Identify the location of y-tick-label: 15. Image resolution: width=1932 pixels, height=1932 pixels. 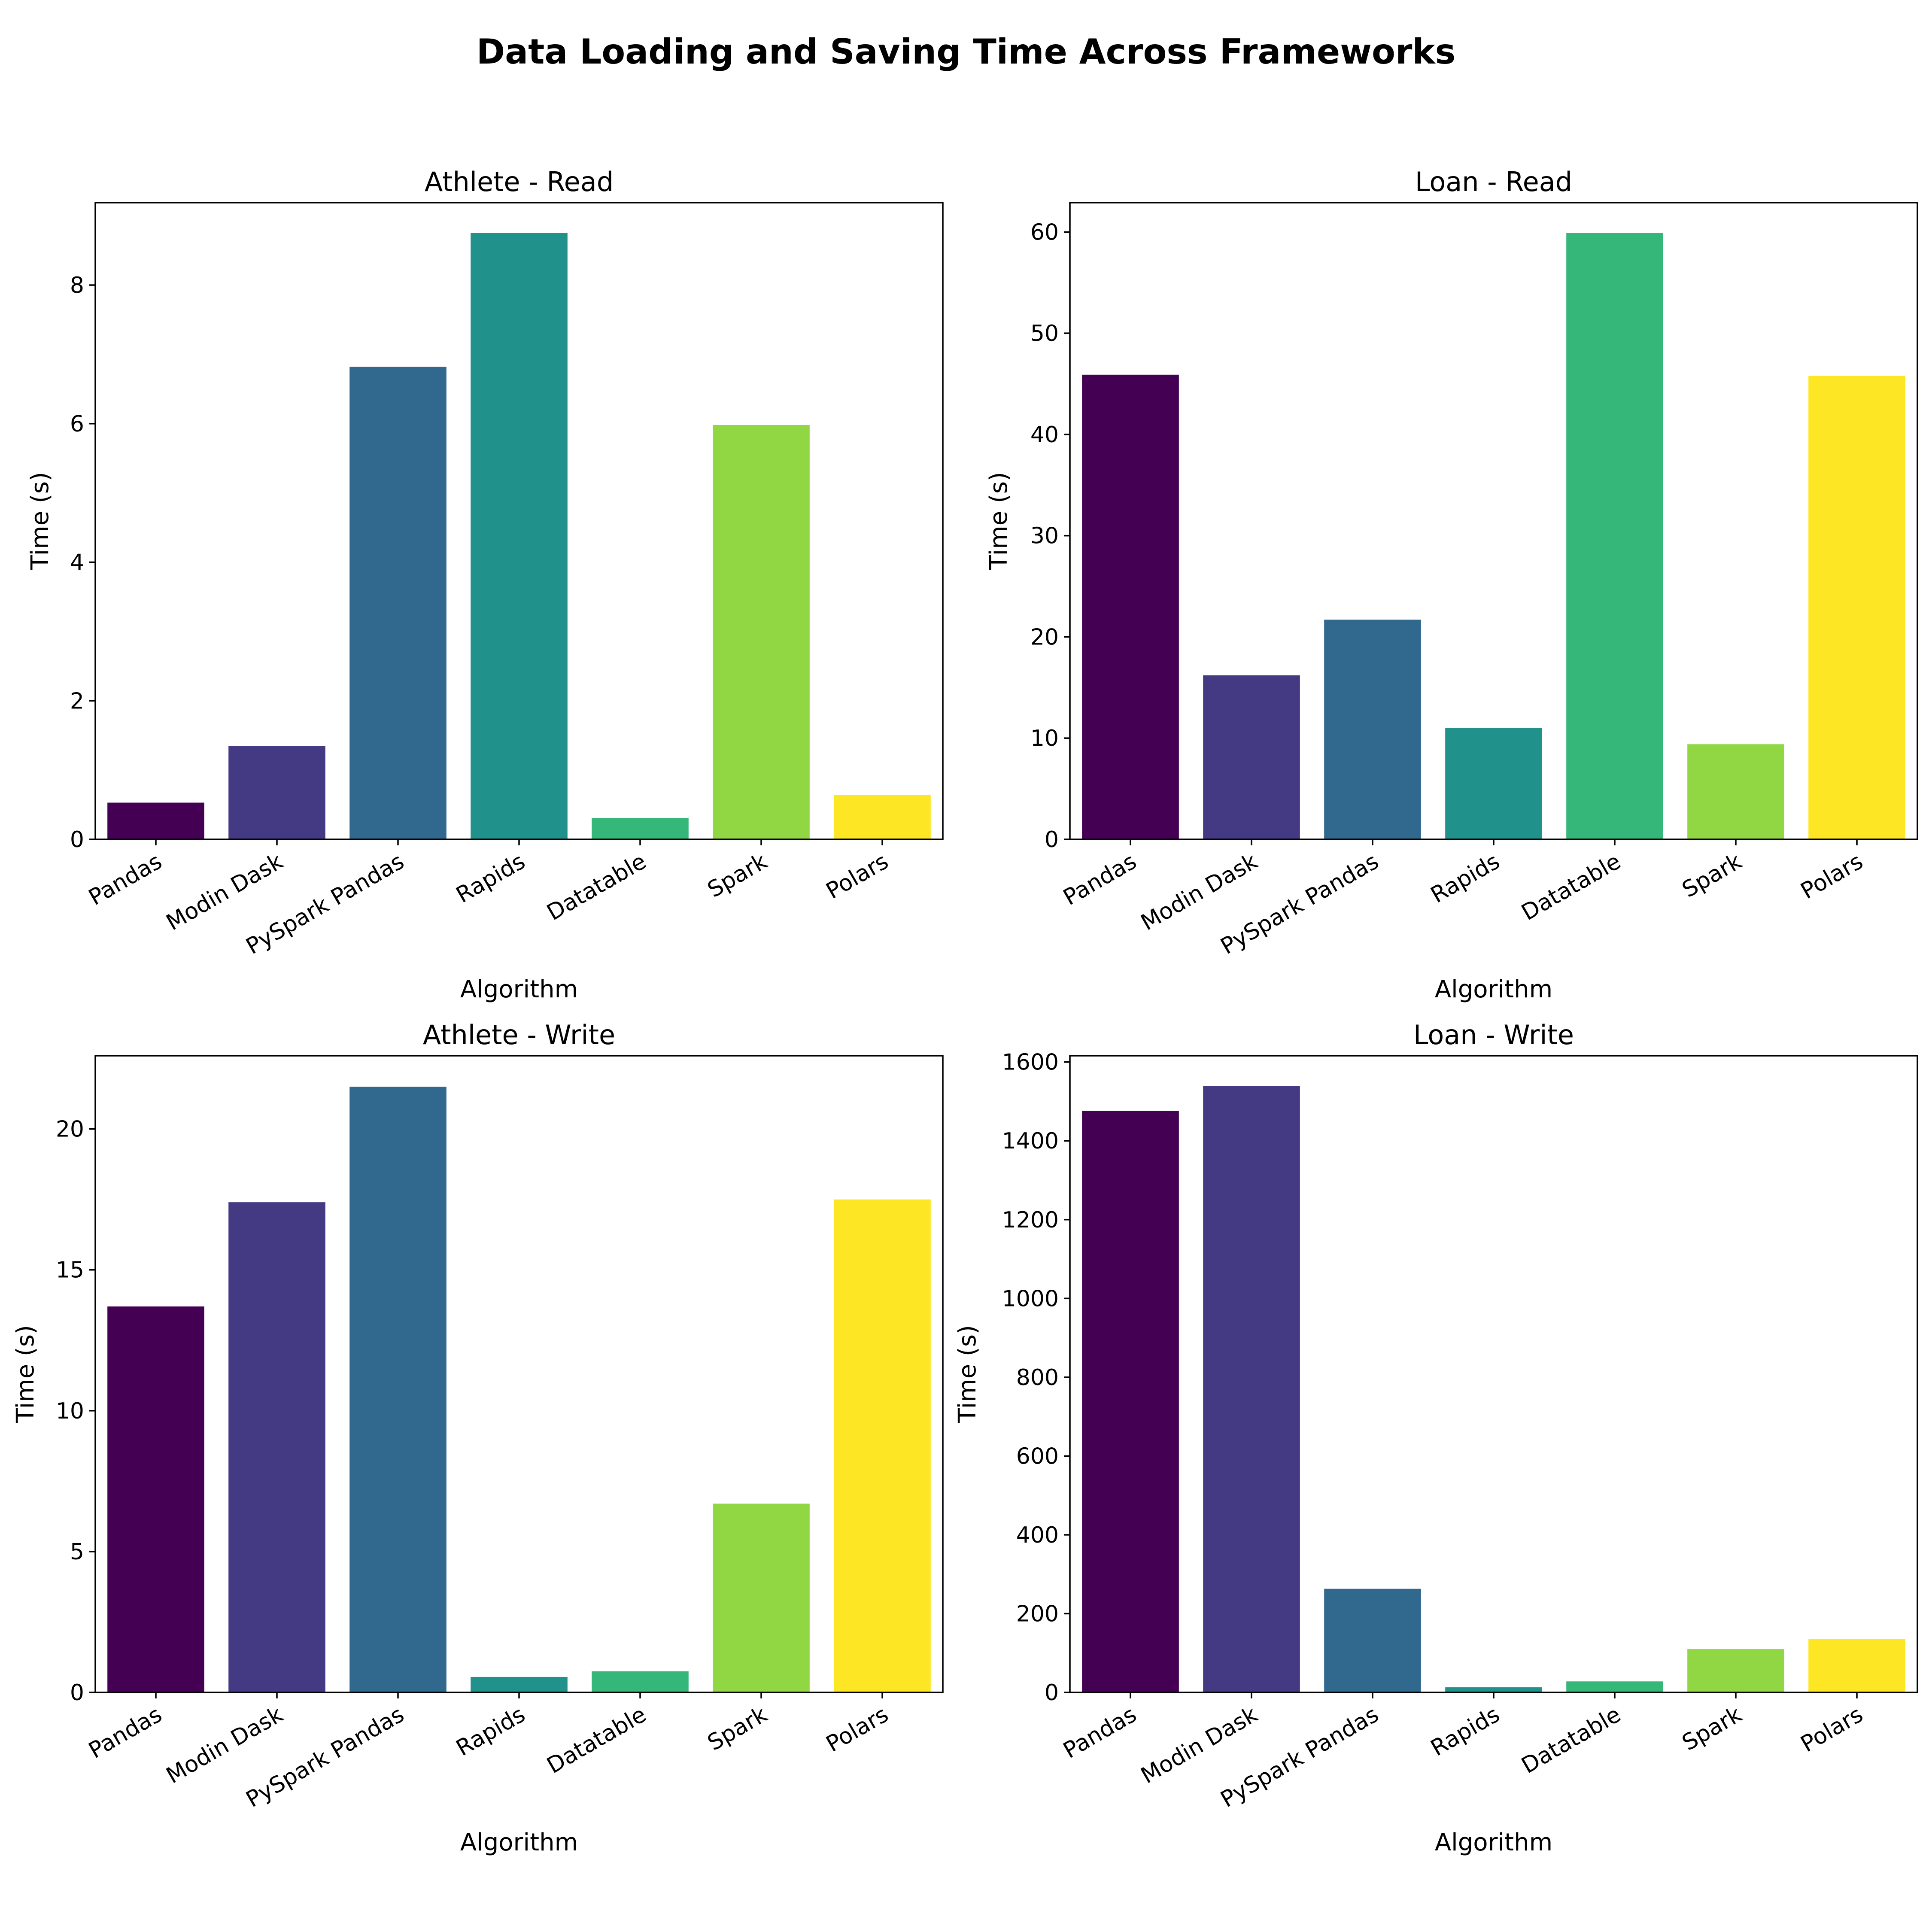
(70, 1270).